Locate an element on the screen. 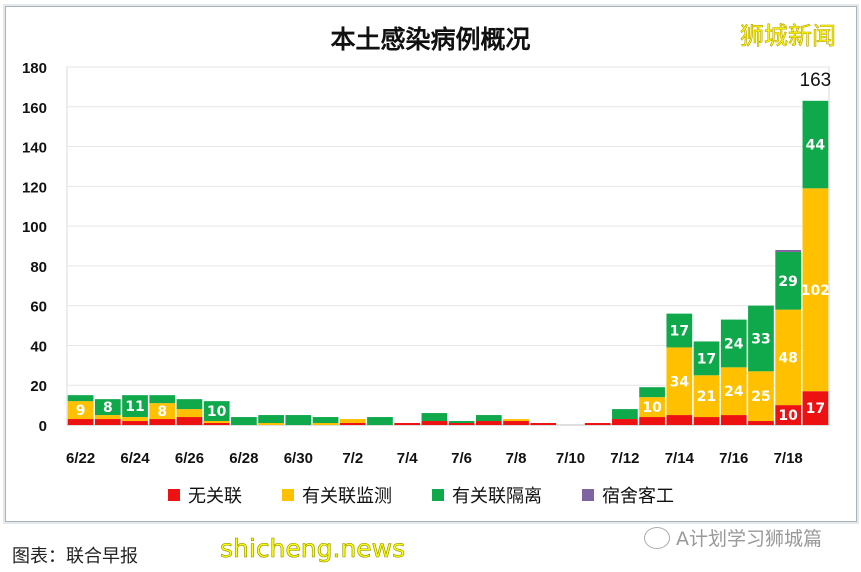 The height and width of the screenshot is (572, 861). data-label: 44 is located at coordinates (816, 146).